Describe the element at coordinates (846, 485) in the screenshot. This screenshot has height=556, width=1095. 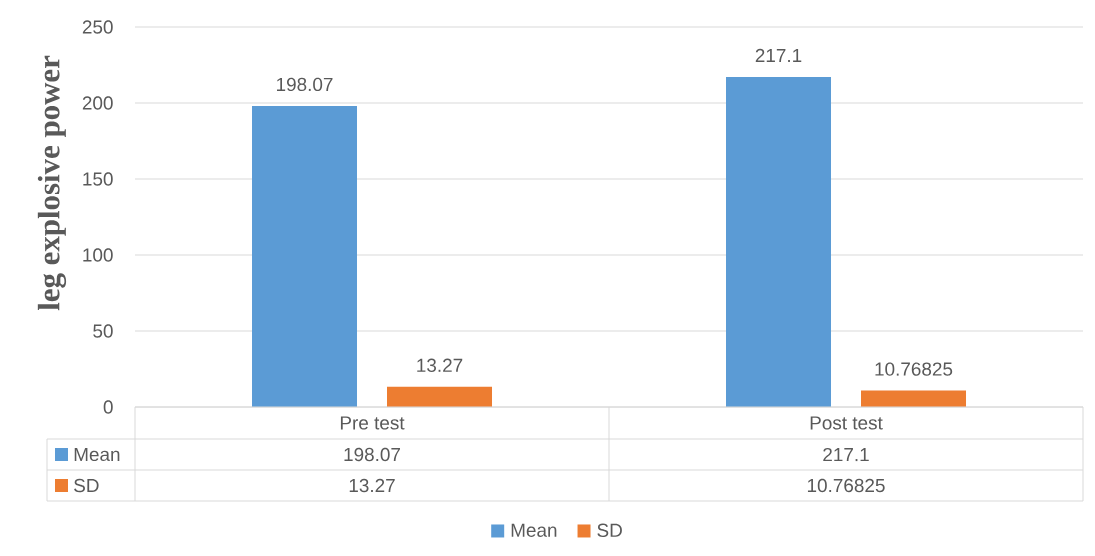
I see `data-label: 10.76825` at that location.